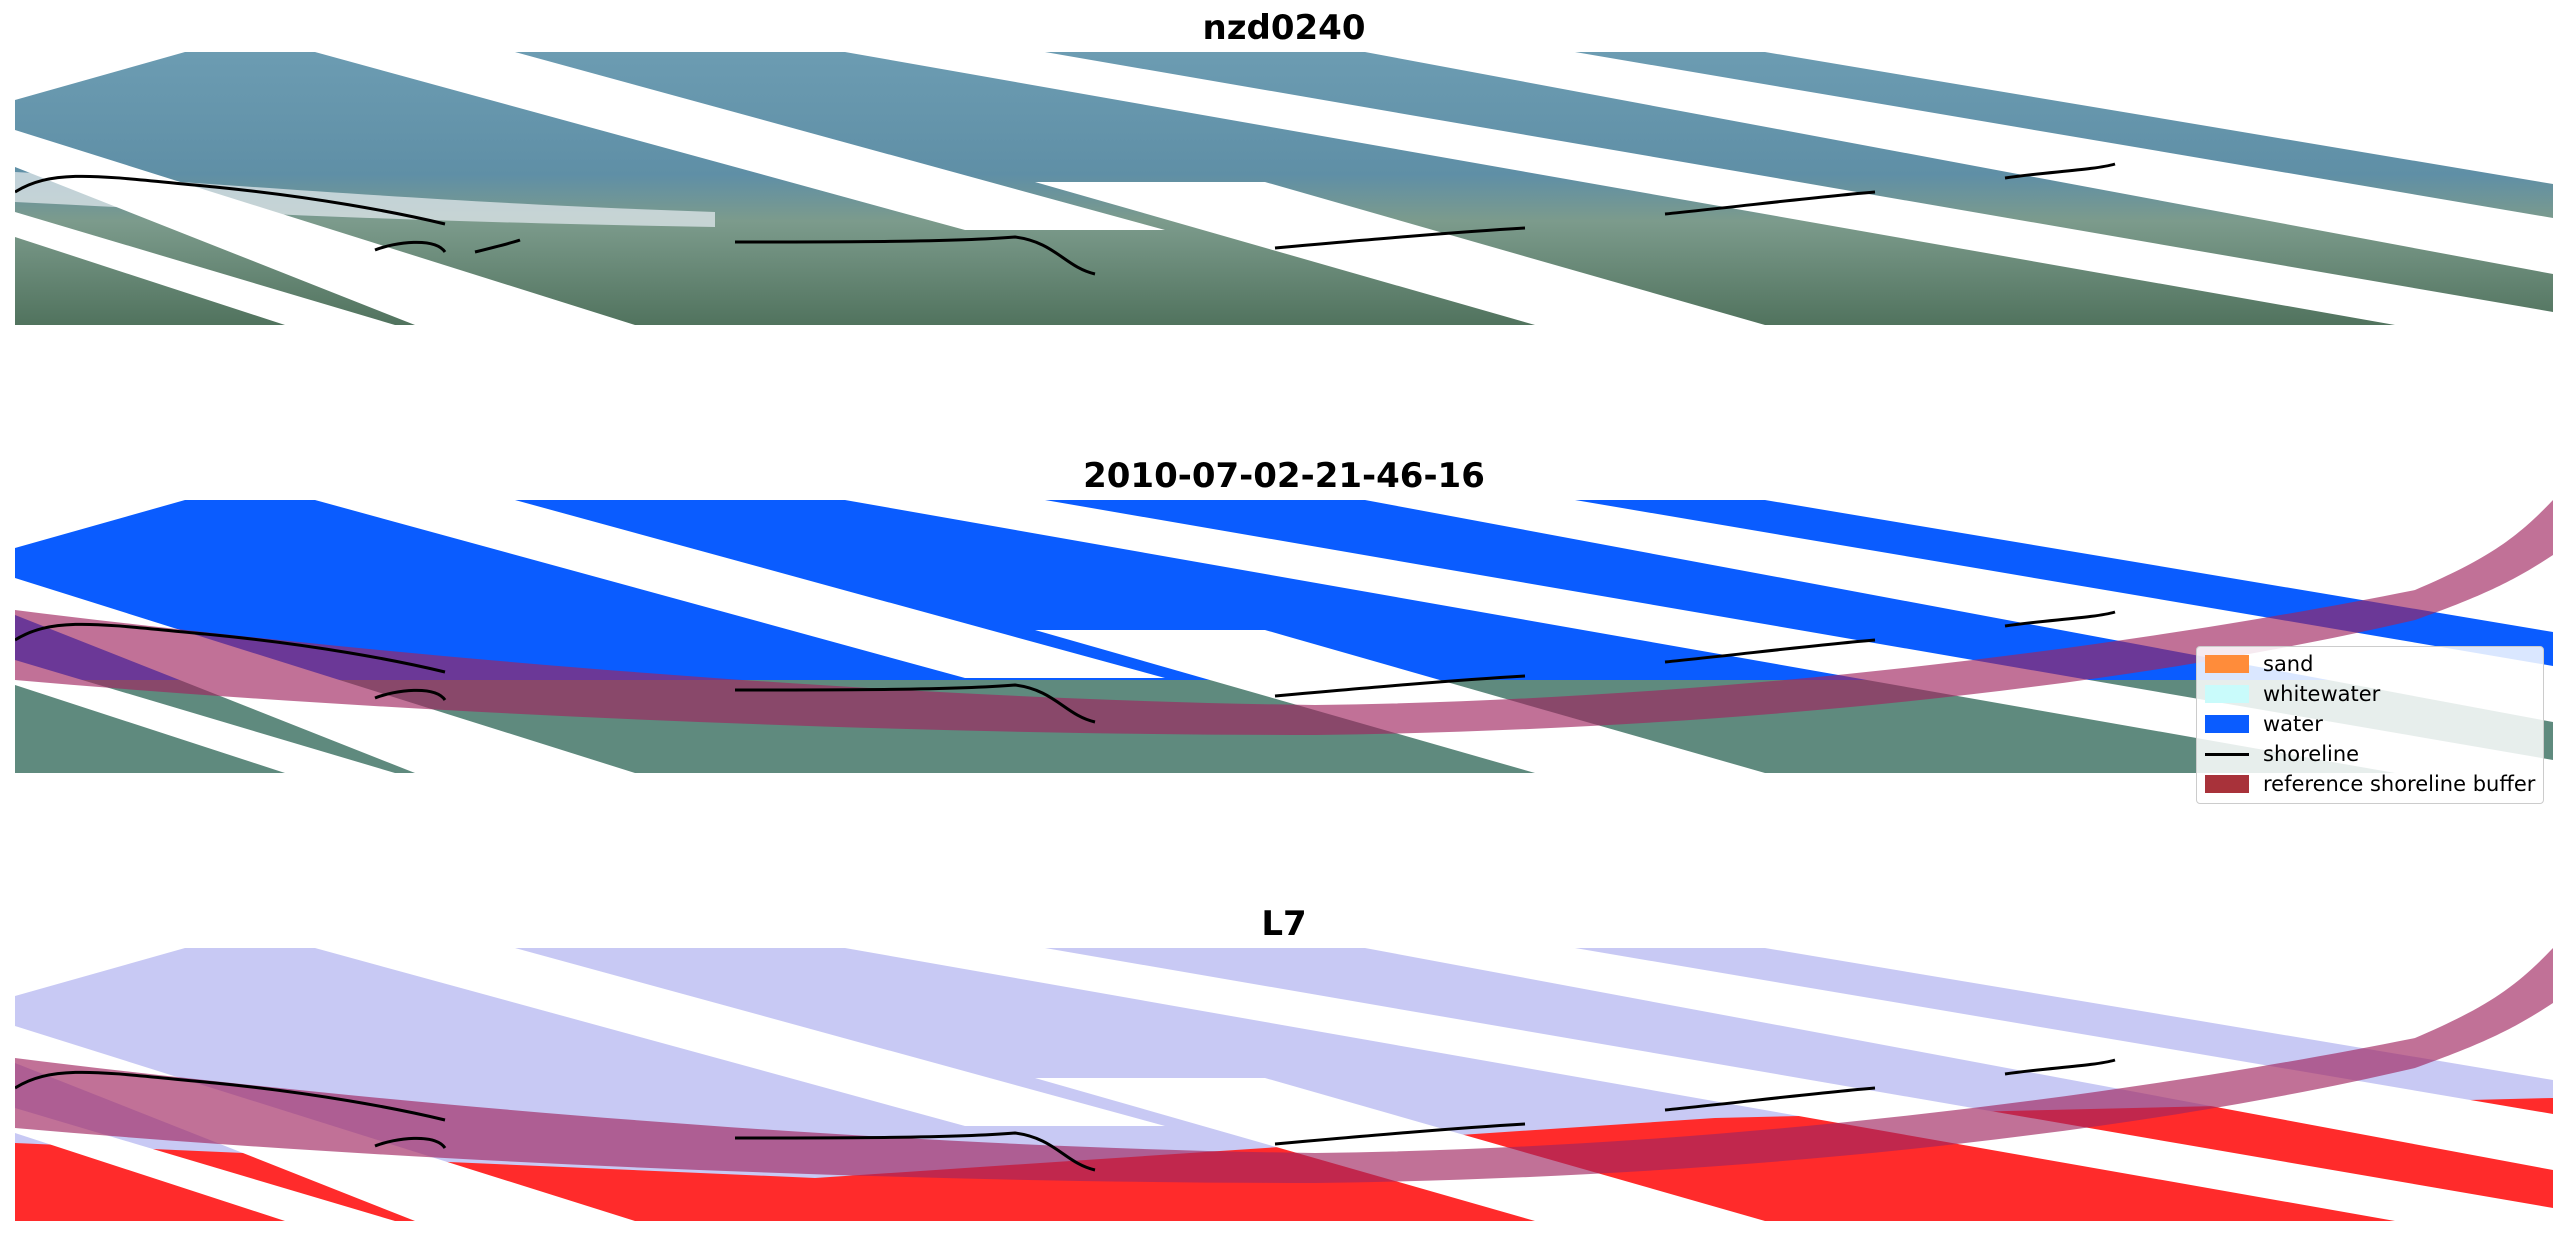  What do you see at coordinates (2227, 754) in the screenshot?
I see `line-swatch-icon` at bounding box center [2227, 754].